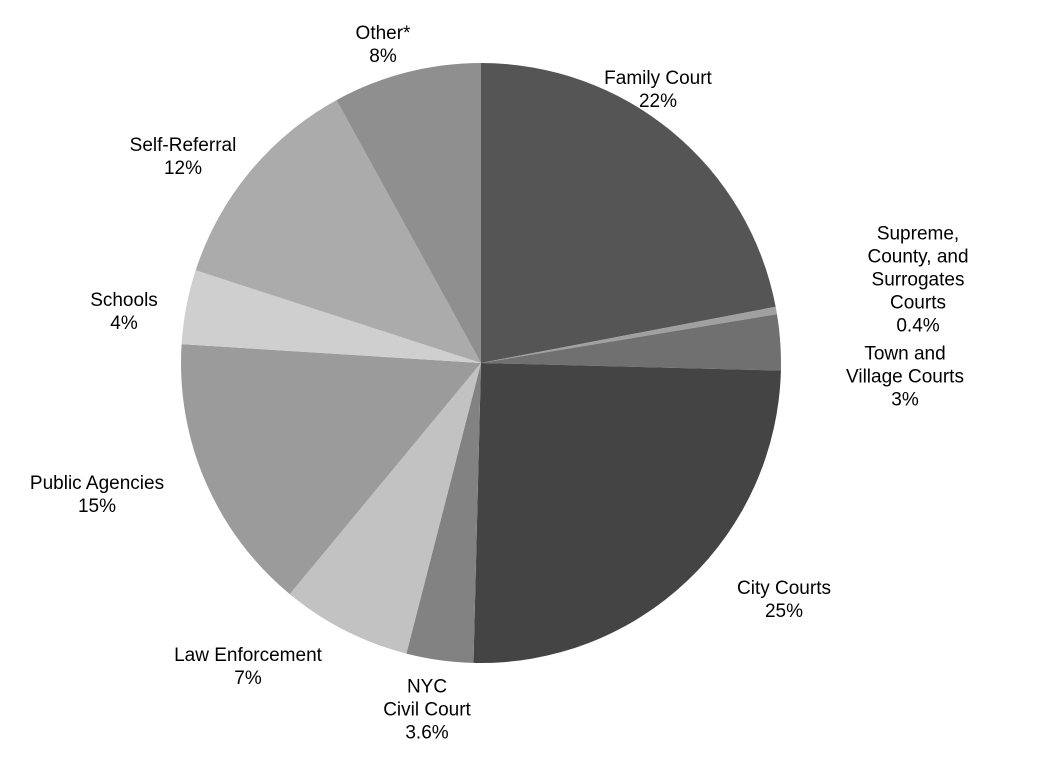  What do you see at coordinates (658, 101) in the screenshot?
I see `value-label: 22%` at bounding box center [658, 101].